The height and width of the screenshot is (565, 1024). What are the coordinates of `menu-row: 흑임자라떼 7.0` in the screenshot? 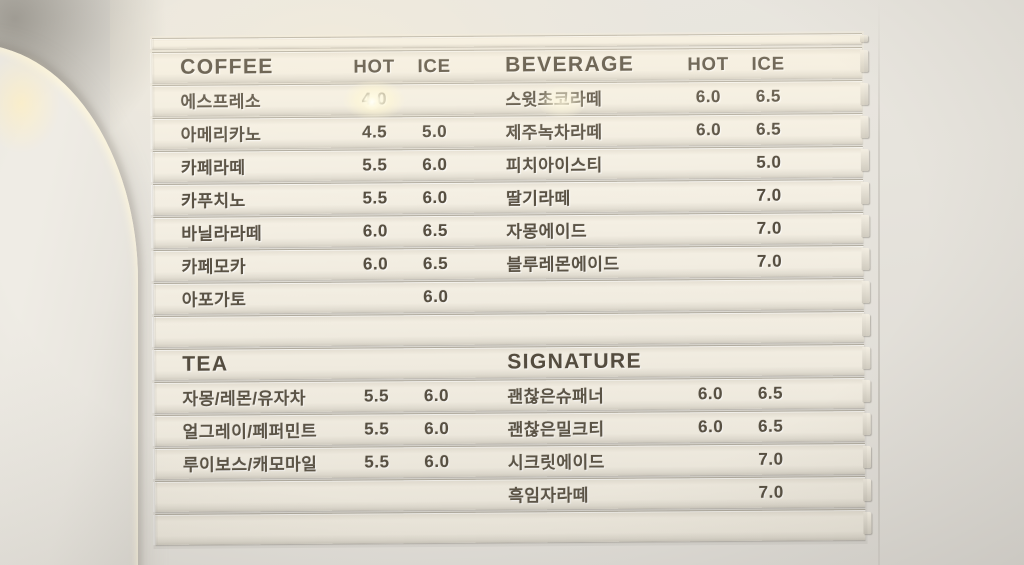 It's located at (510, 494).